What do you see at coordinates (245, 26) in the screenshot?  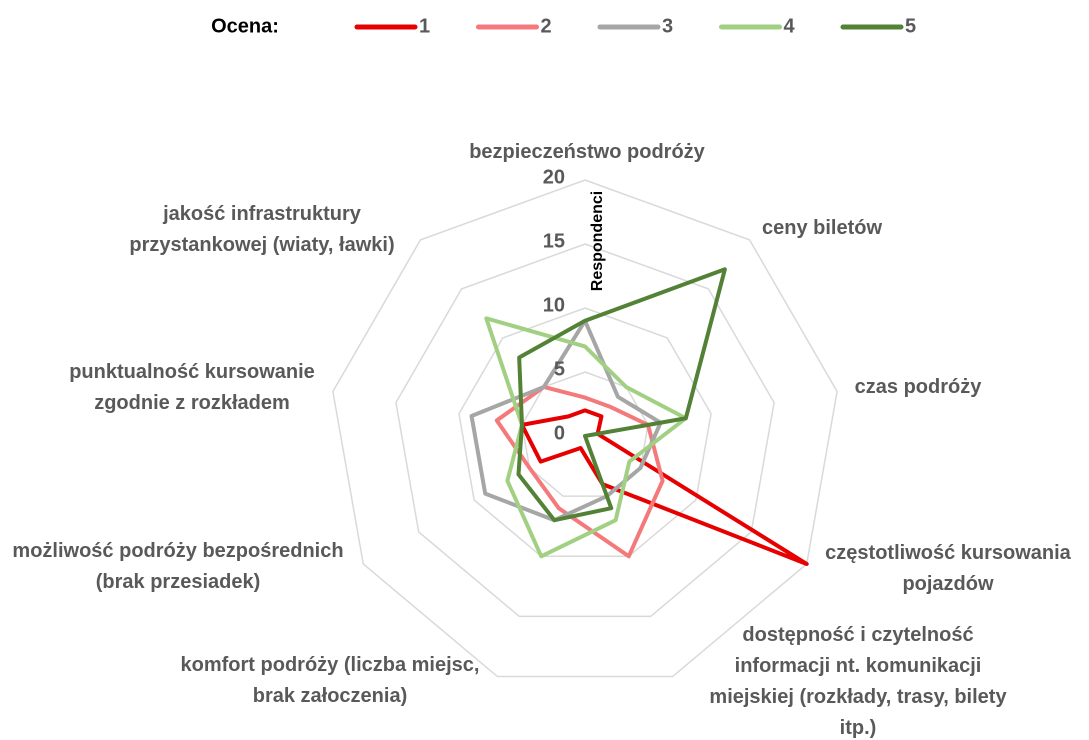 I see `legend-title: Ocena:` at bounding box center [245, 26].